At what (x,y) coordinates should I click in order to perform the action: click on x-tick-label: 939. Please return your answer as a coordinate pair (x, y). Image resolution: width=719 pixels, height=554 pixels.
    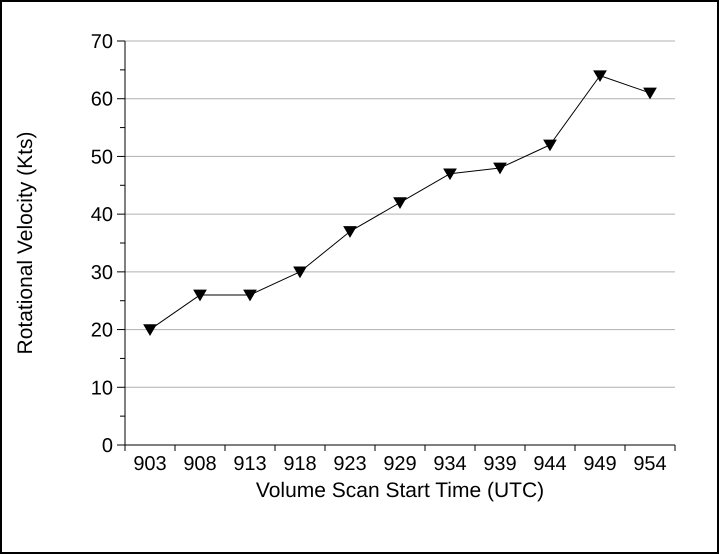
    Looking at the image, I should click on (500, 464).